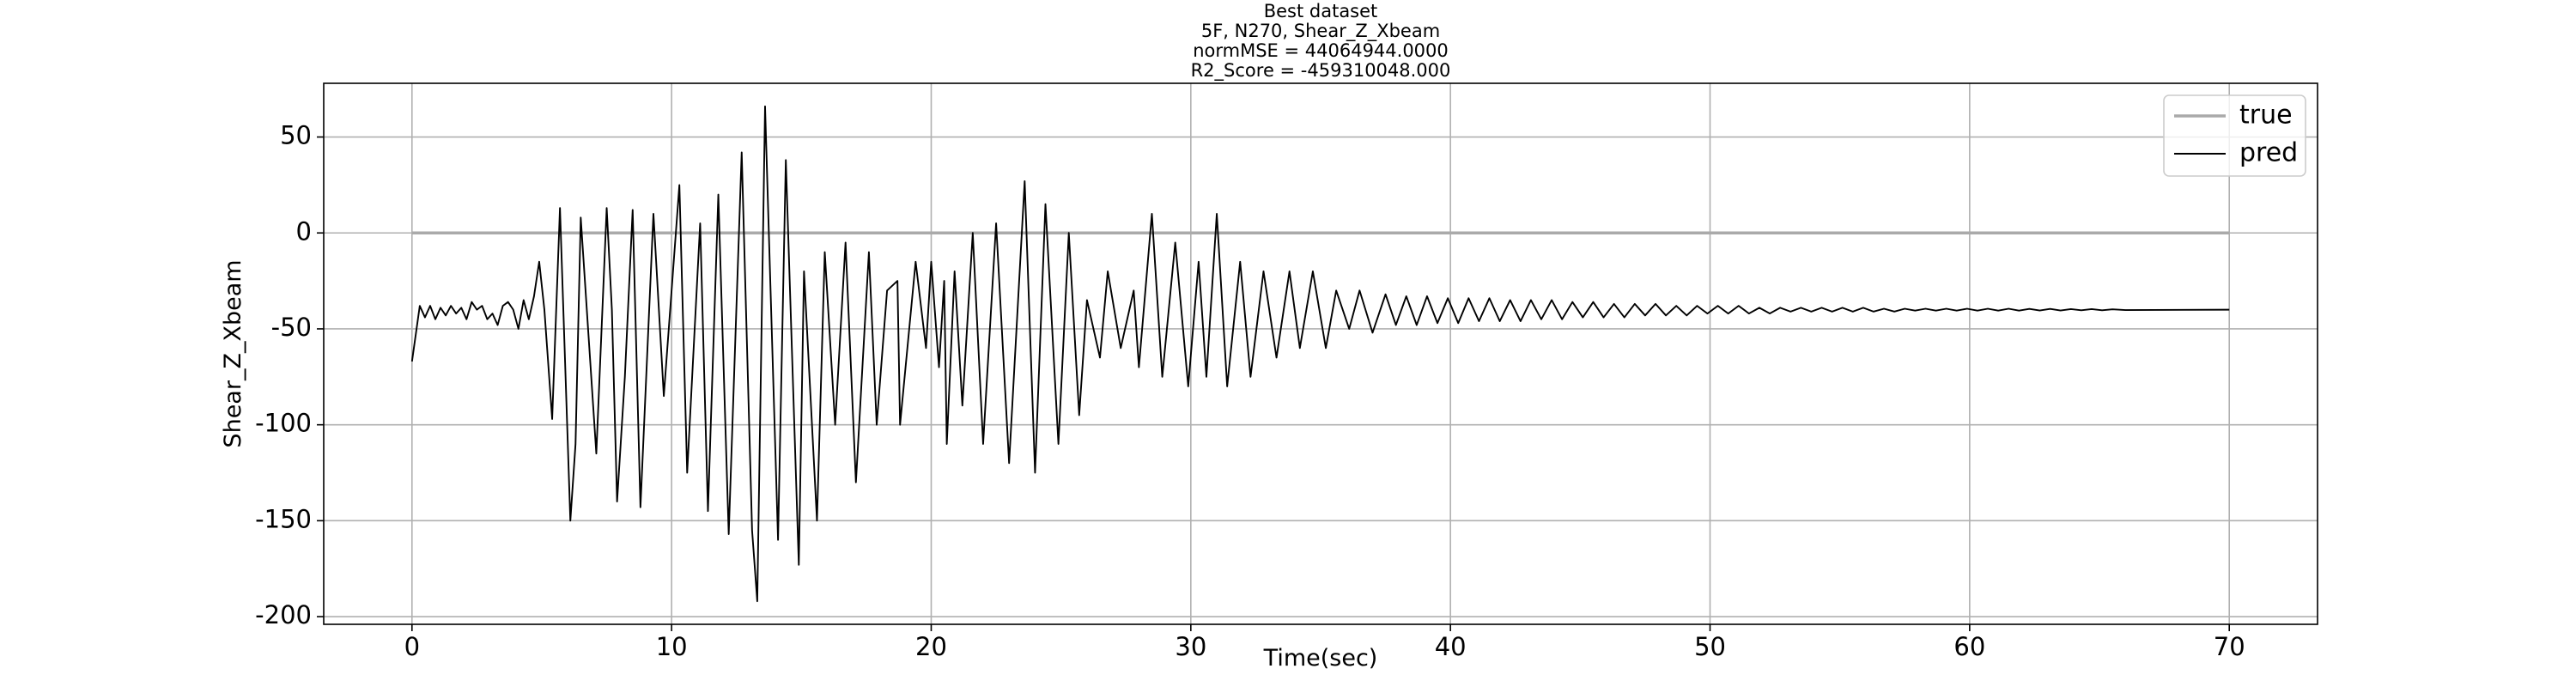 This screenshot has height=687, width=2576. Describe the element at coordinates (296, 135) in the screenshot. I see `y-tick-label: 50` at that location.